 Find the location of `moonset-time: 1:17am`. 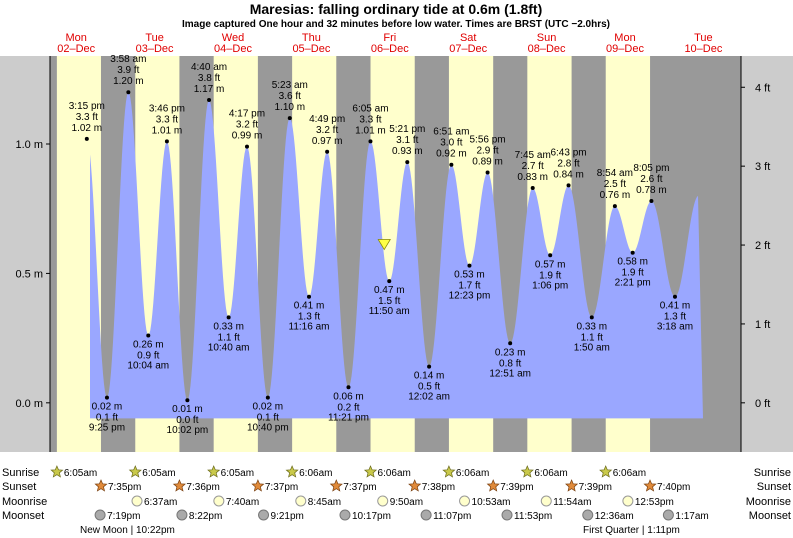

moonset-time: 1:17am is located at coordinates (691, 516).